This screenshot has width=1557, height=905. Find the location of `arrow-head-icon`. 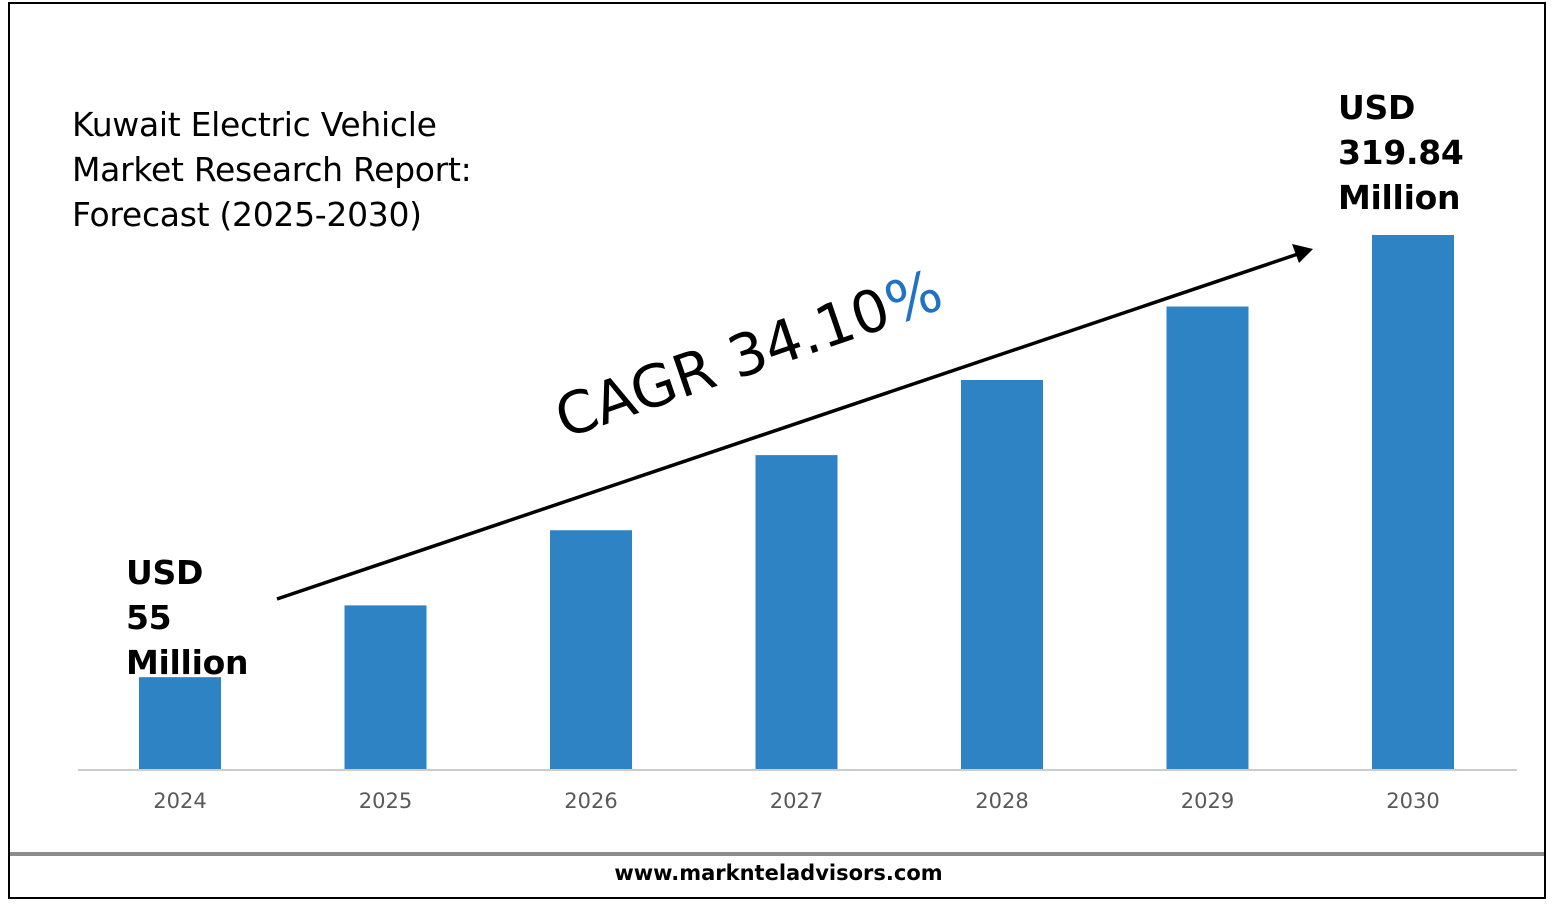

arrow-head-icon is located at coordinates (1302, 253).